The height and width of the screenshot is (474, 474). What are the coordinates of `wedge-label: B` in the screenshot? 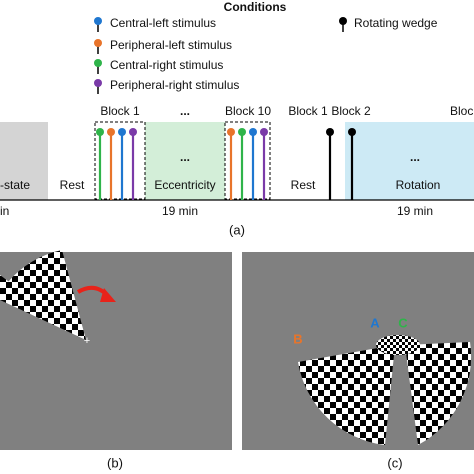 It's located at (297, 338).